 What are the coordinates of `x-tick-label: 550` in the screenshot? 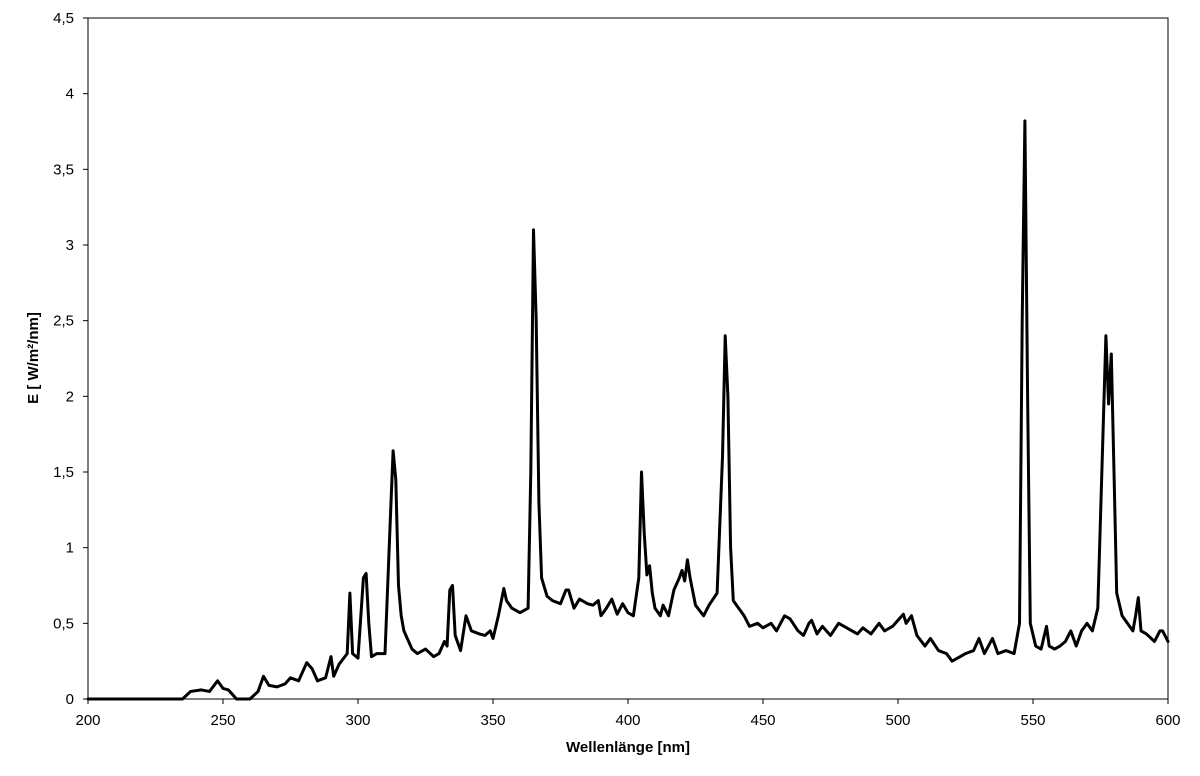 It's located at (1032, 720).